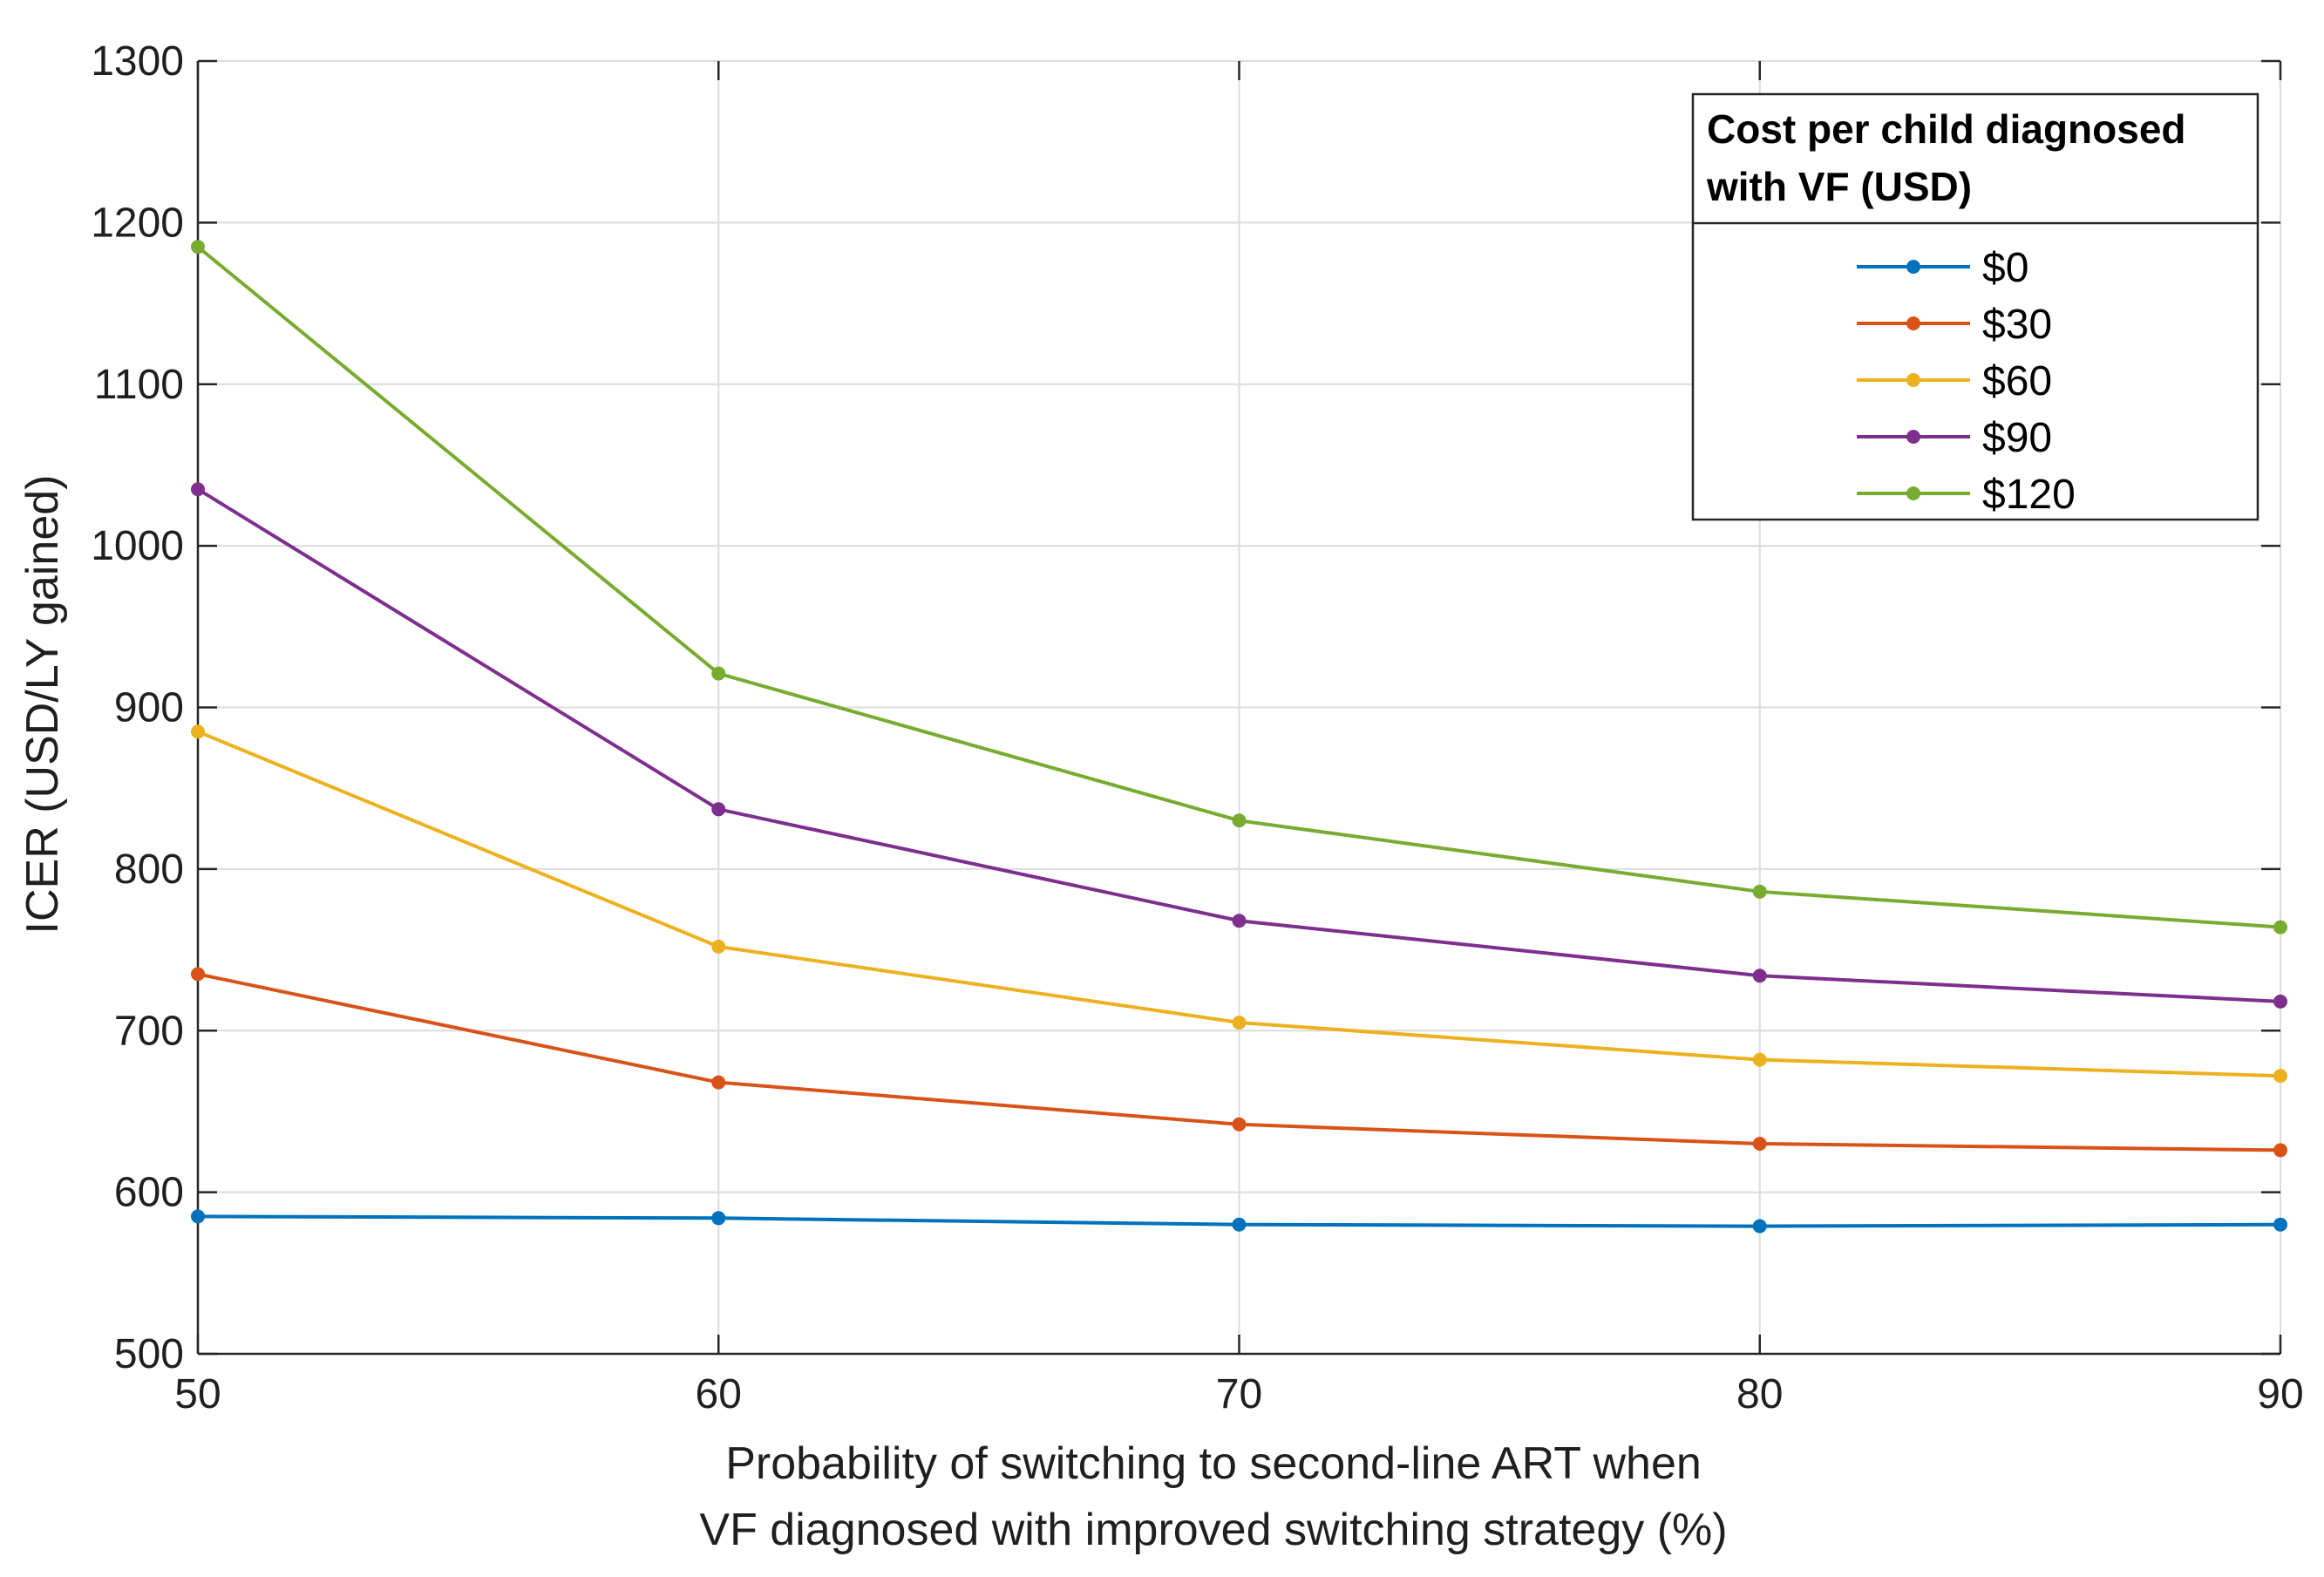 The height and width of the screenshot is (1577, 2324). Describe the element at coordinates (2029, 495) in the screenshot. I see `legend-label: $120` at that location.